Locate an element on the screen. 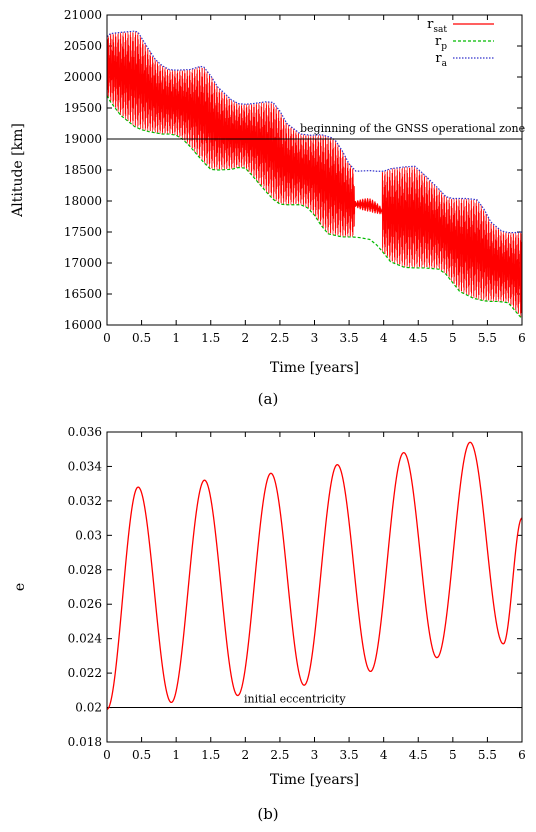 Image resolution: width=536 pixels, height=832 pixels. panel-a-y-axis-label: Altitude [km] is located at coordinates (18, 170).